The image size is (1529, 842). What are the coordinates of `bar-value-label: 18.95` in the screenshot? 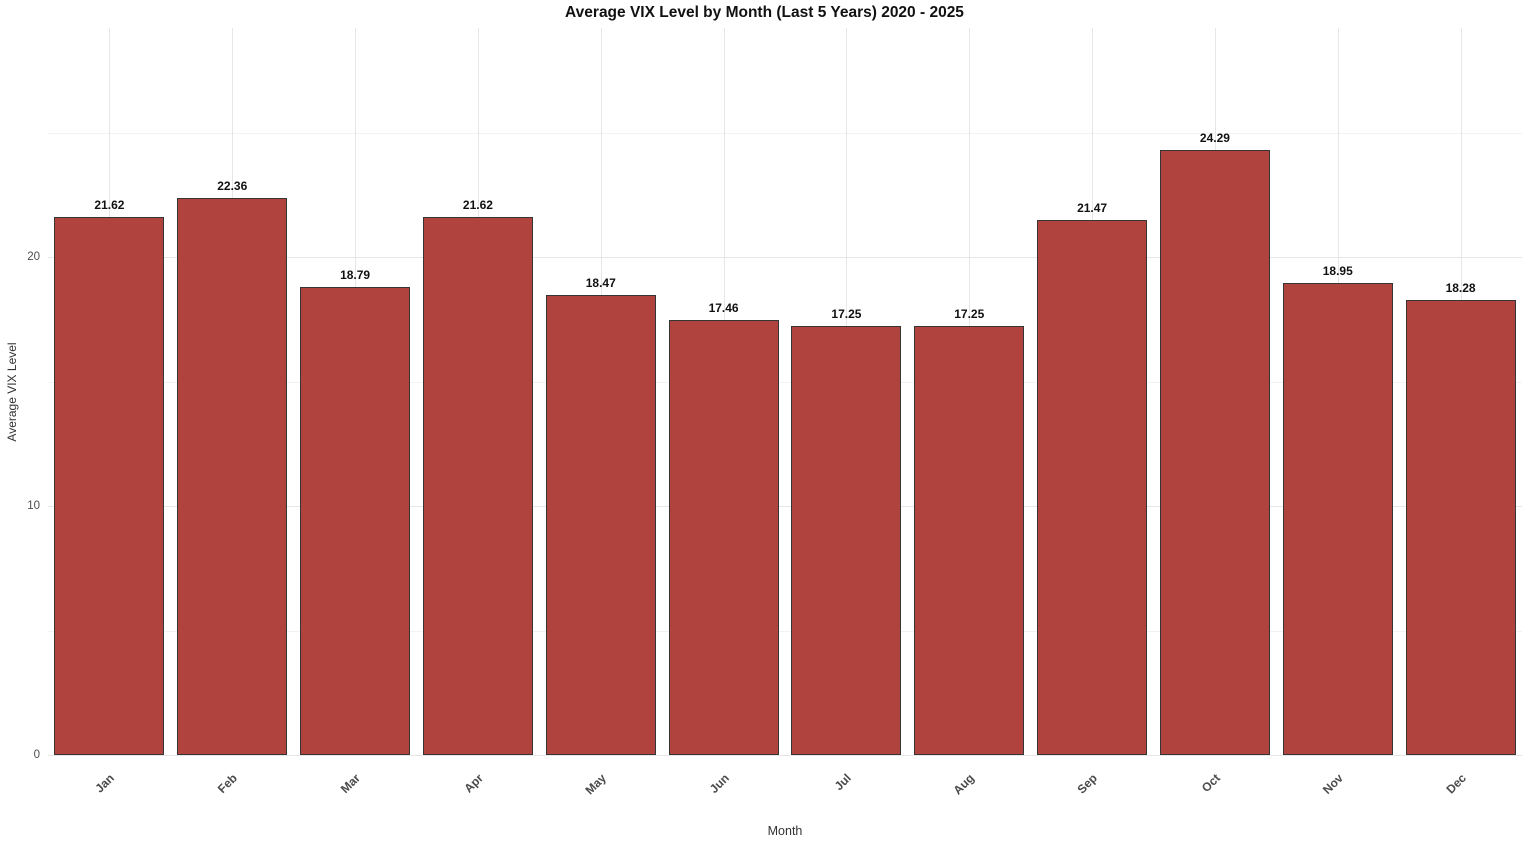 It's located at (1337, 271).